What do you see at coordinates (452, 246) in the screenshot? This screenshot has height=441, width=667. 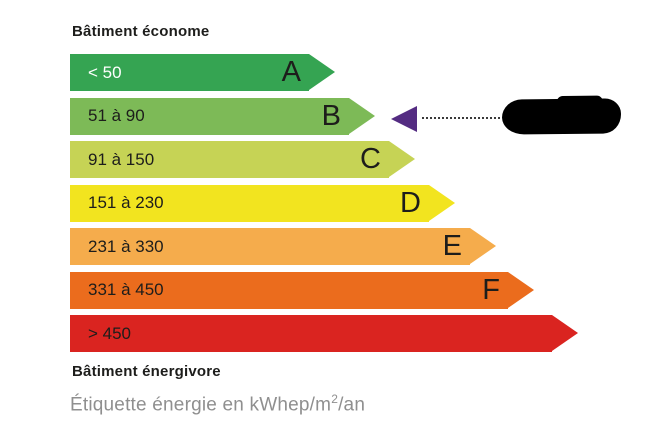 I see `class-letter: E` at bounding box center [452, 246].